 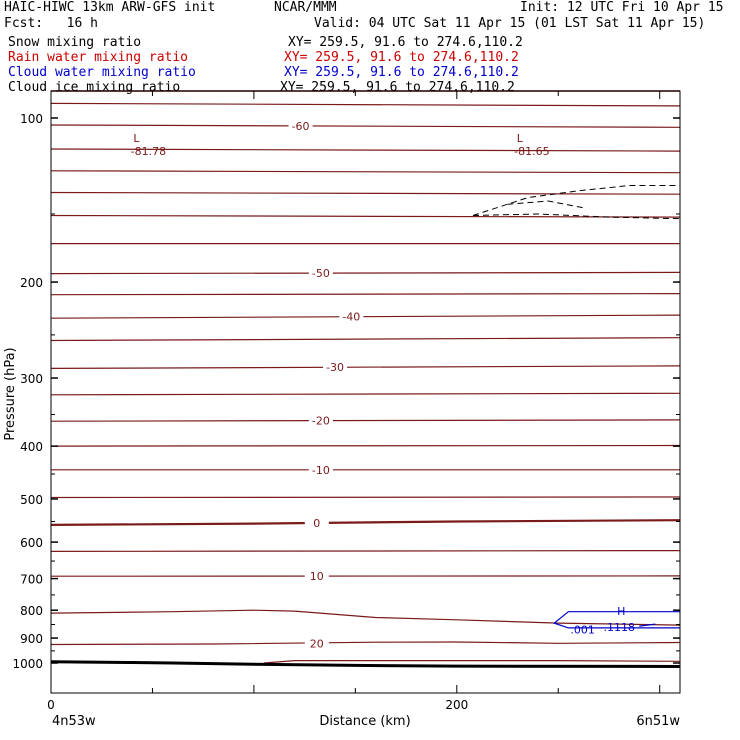 What do you see at coordinates (31, 543) in the screenshot?
I see `y-tick-label: 600` at bounding box center [31, 543].